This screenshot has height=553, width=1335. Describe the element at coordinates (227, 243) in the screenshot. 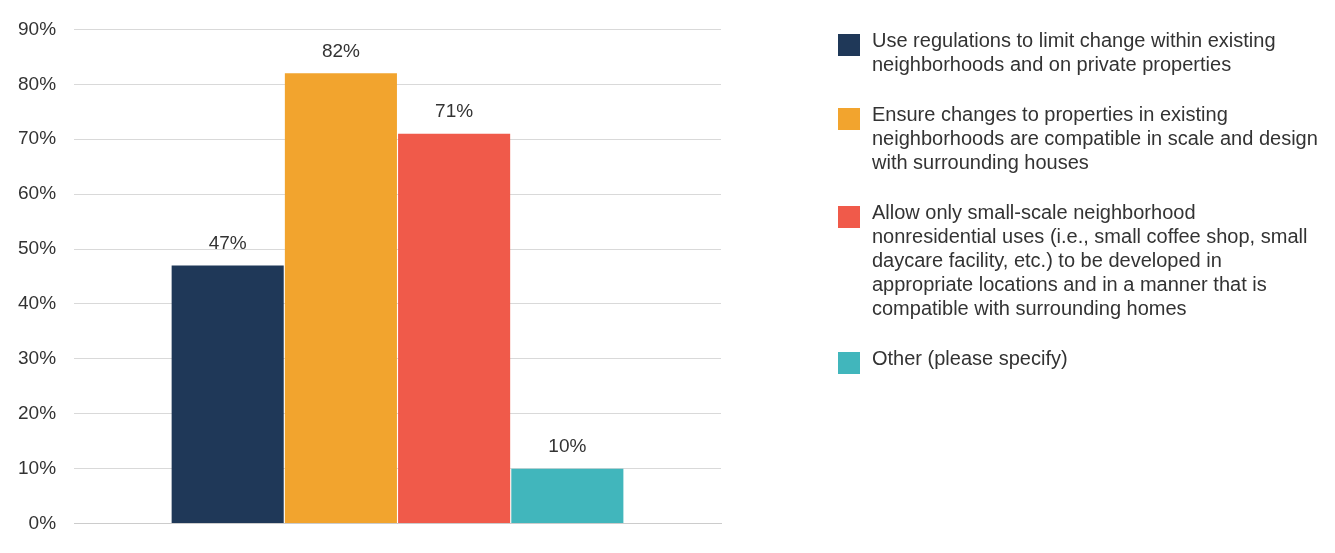

I see `text: 47%` at that location.